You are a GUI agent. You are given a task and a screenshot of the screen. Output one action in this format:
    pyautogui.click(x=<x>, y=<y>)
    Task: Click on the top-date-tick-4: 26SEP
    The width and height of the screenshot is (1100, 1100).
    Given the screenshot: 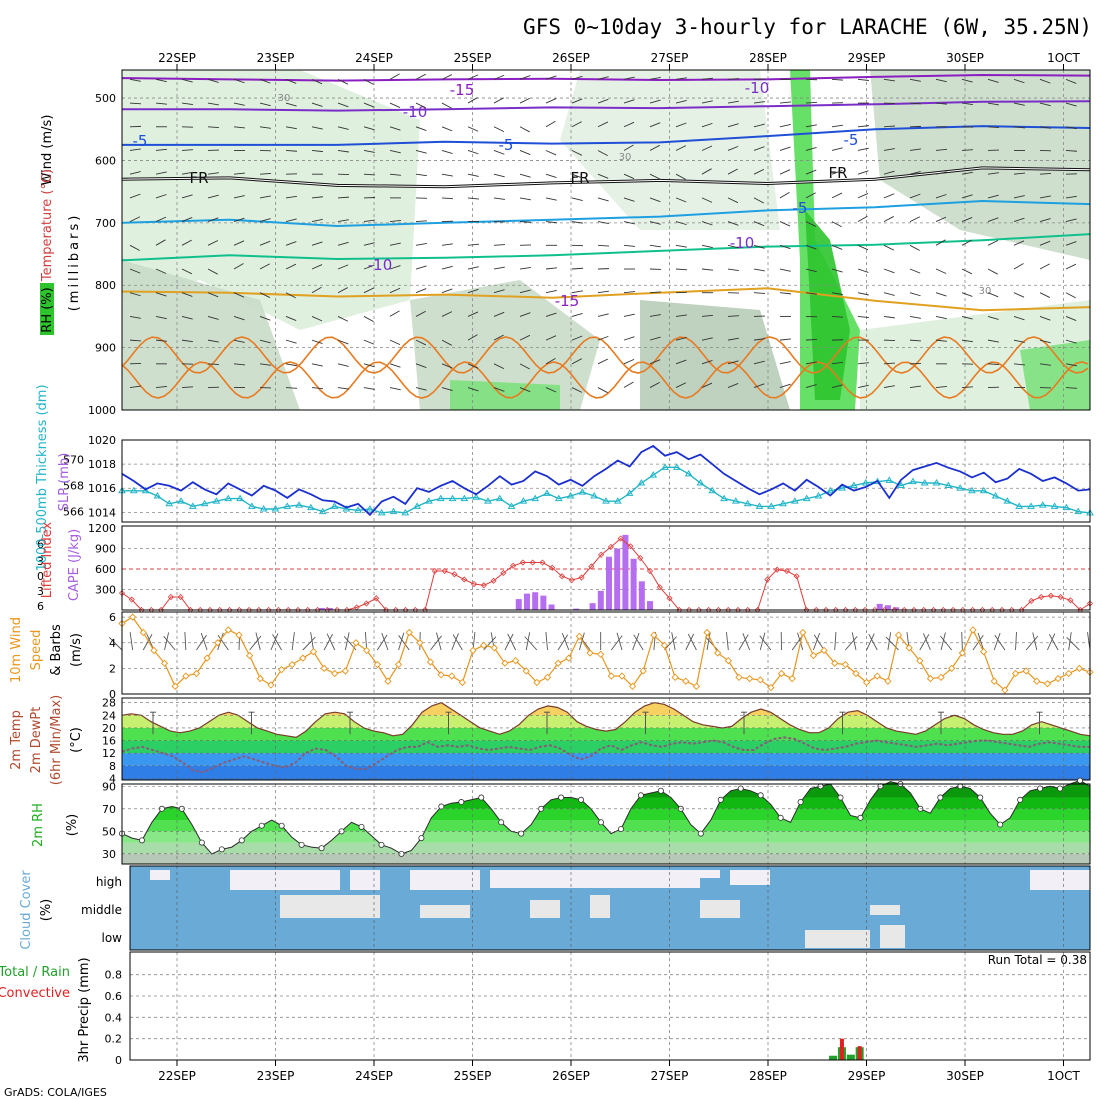 What is the action you would take?
    pyautogui.click(x=571, y=58)
    